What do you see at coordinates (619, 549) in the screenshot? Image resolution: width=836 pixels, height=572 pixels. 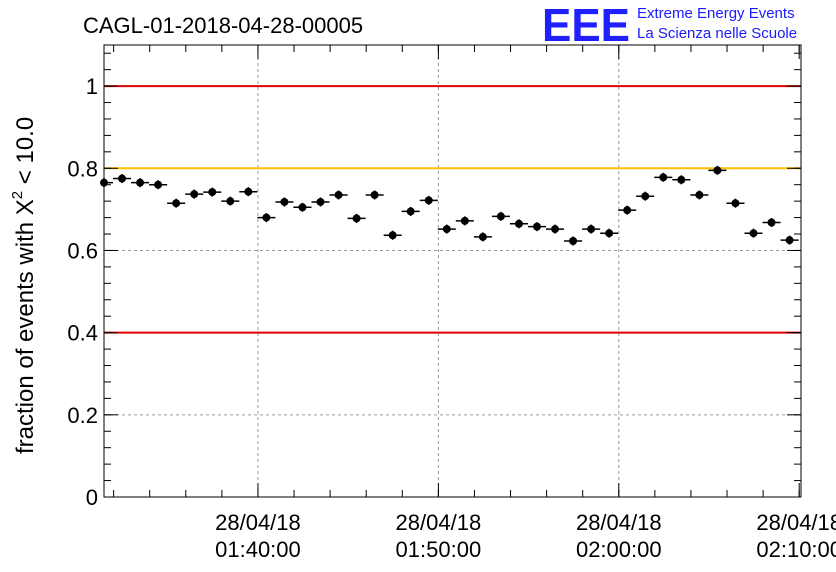 I see `x-tick-time-label: 02:00:00` at bounding box center [619, 549].